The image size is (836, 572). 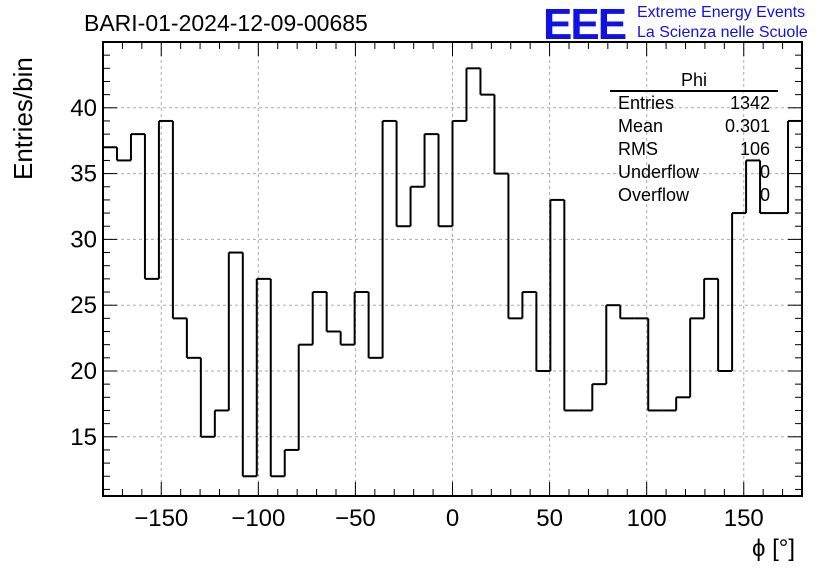 What do you see at coordinates (258, 518) in the screenshot?
I see `x-tick-label: −100` at bounding box center [258, 518].